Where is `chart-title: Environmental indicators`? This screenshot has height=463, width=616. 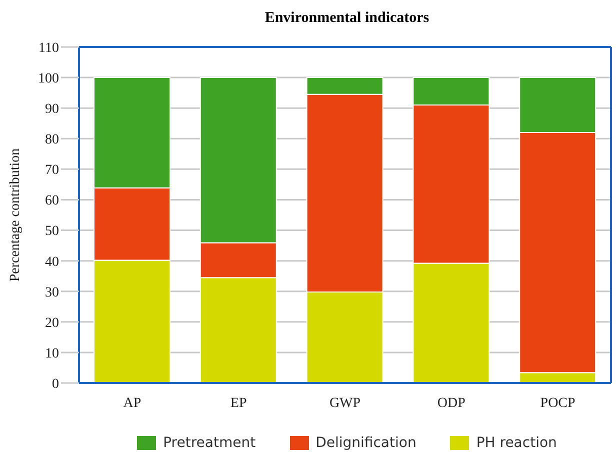
chart-title: Environmental indicators is located at coordinates (347, 18).